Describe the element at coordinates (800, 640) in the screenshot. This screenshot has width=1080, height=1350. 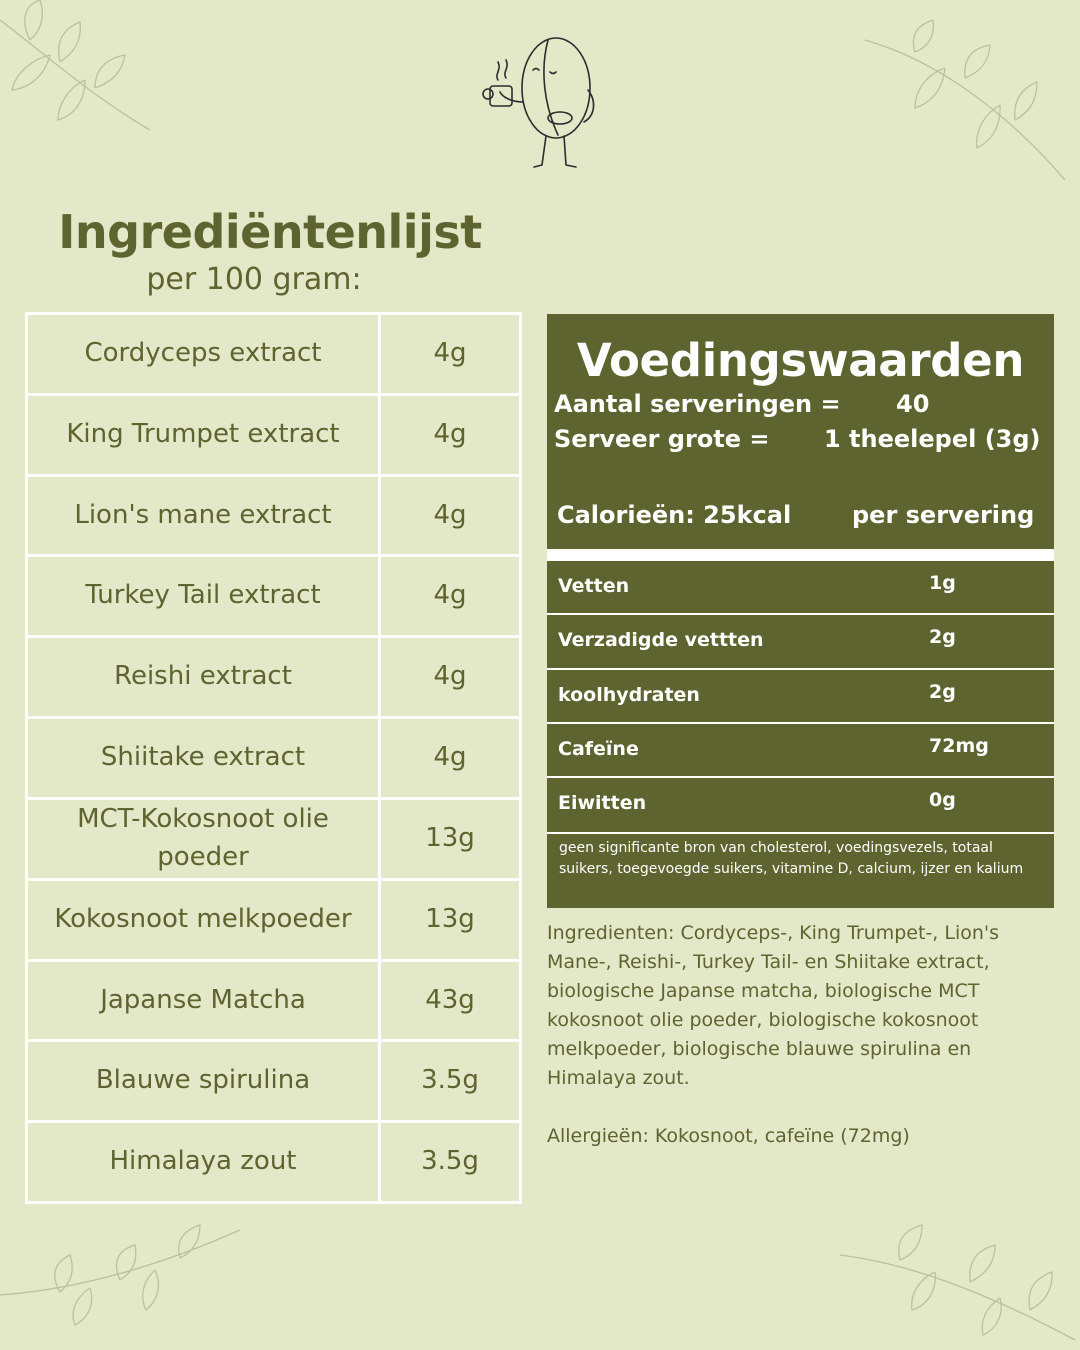
I see `nutrition-row: Verzadigde vettten 2g` at that location.